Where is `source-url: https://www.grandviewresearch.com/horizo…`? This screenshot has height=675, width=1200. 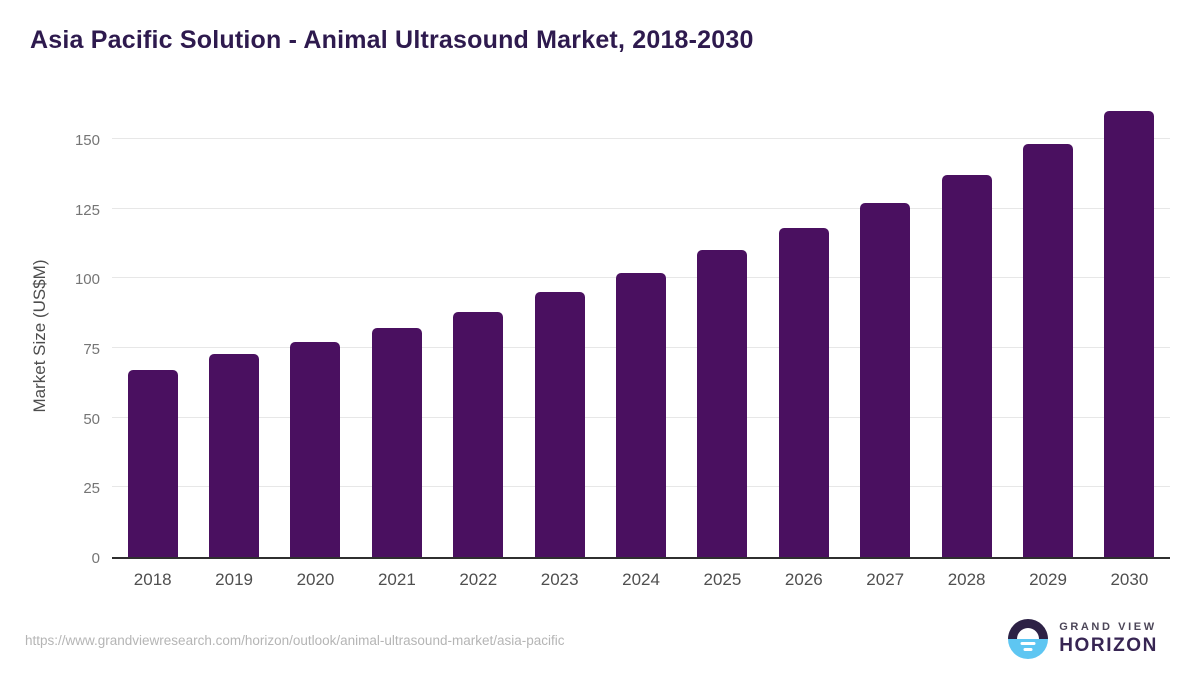
source-url: https://www.grandviewresearch.com/horizo… is located at coordinates (295, 640).